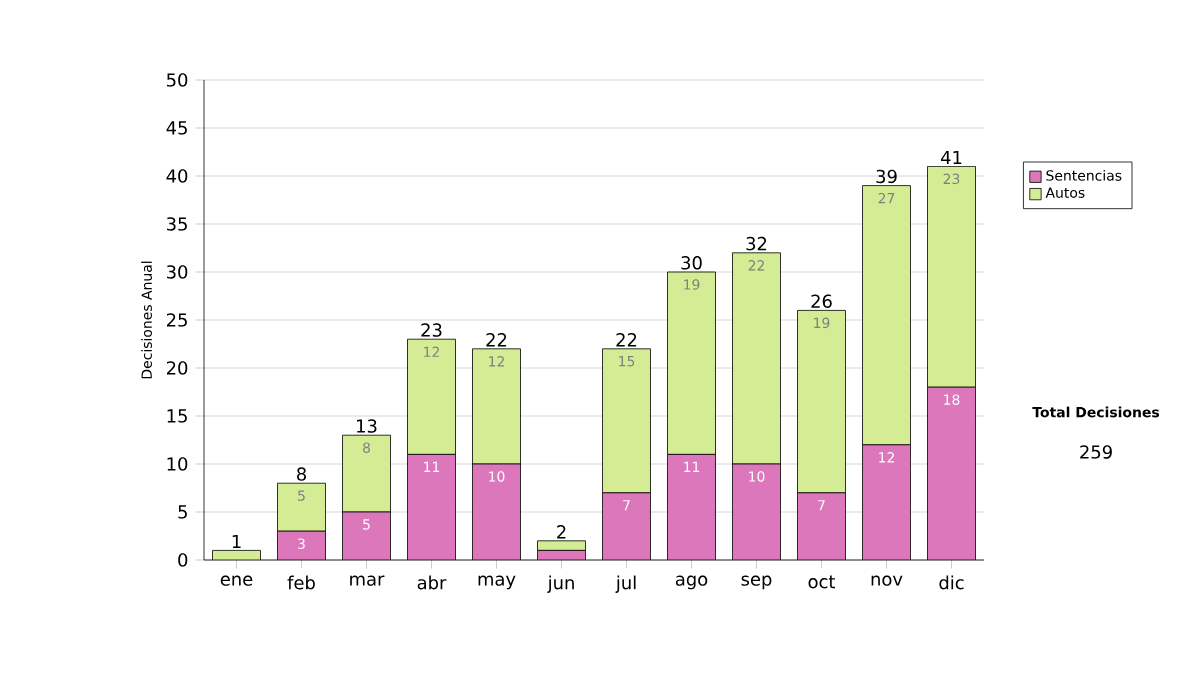 Image resolution: width=1200 pixels, height=680 pixels. I want to click on y-tick-label: 15, so click(177, 416).